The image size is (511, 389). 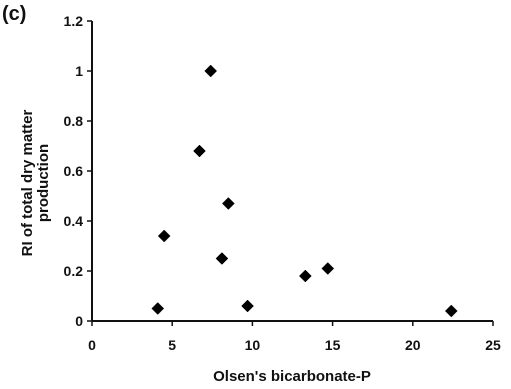 I want to click on y-axis-title-line-2: production, so click(x=43, y=183).